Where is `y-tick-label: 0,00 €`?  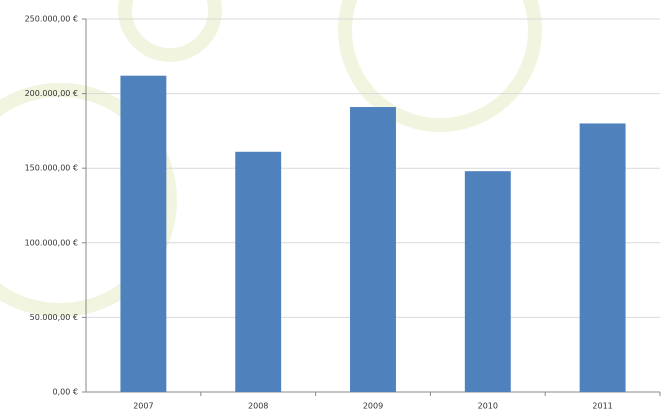
y-tick-label: 0,00 € is located at coordinates (65, 392).